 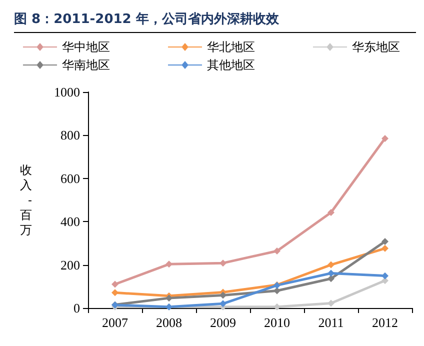 I want to click on x-tick-label: 2008, so click(x=169, y=322).